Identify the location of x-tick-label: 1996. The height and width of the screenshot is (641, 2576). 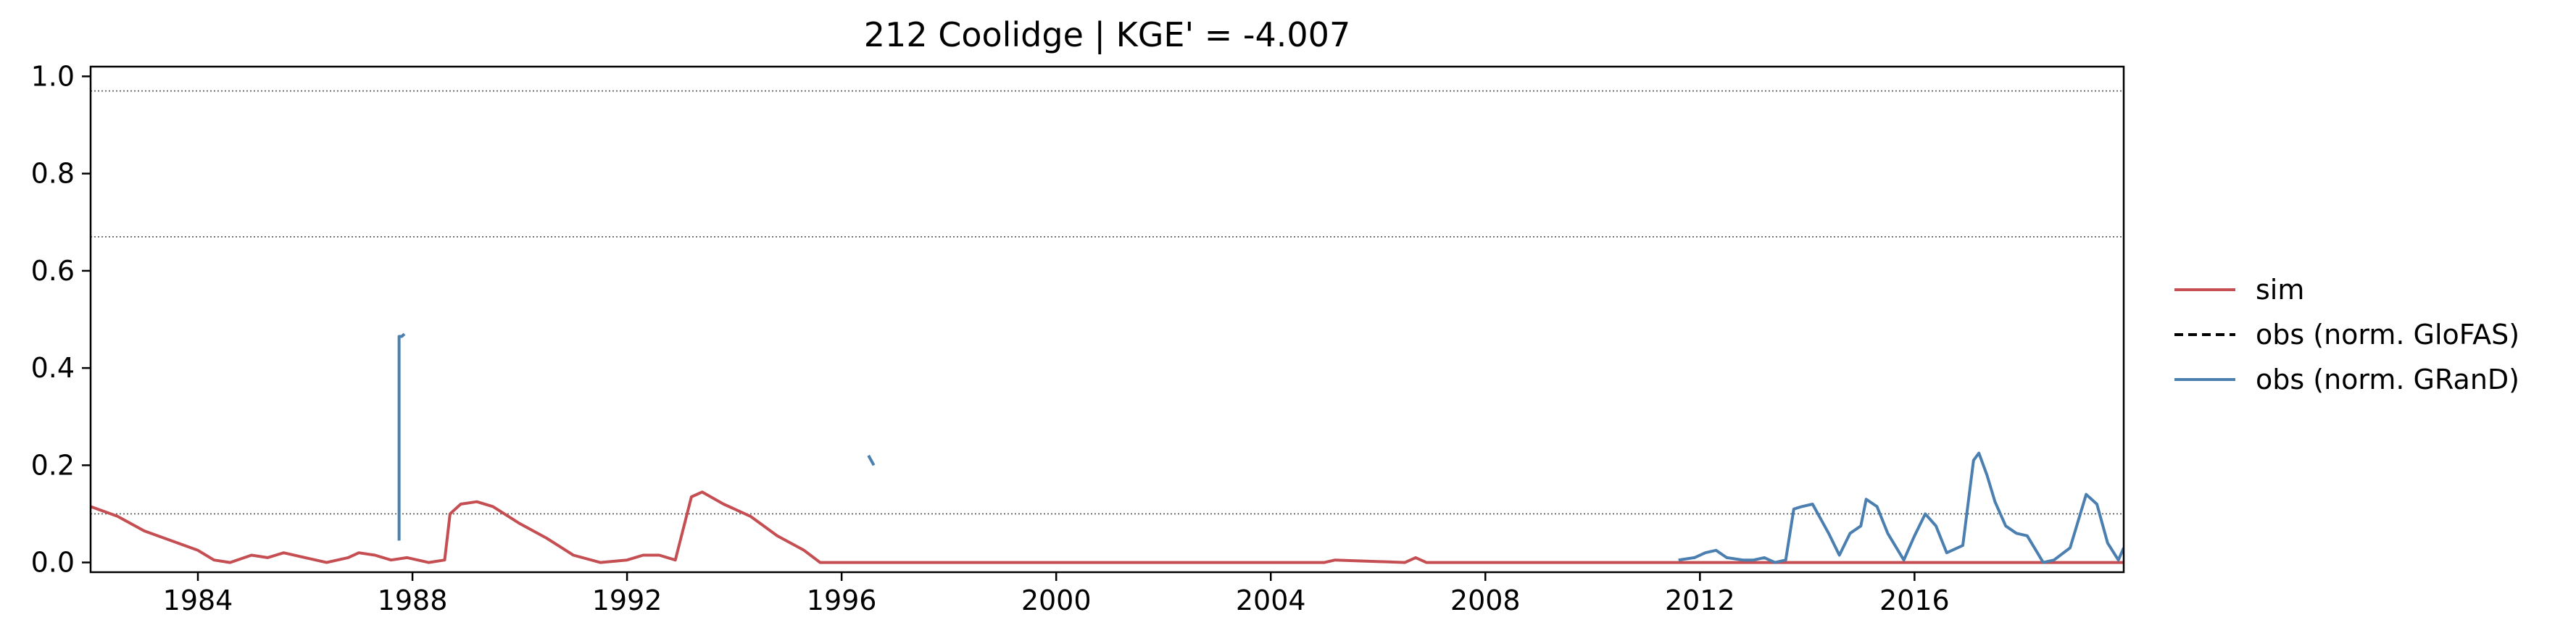
(842, 600).